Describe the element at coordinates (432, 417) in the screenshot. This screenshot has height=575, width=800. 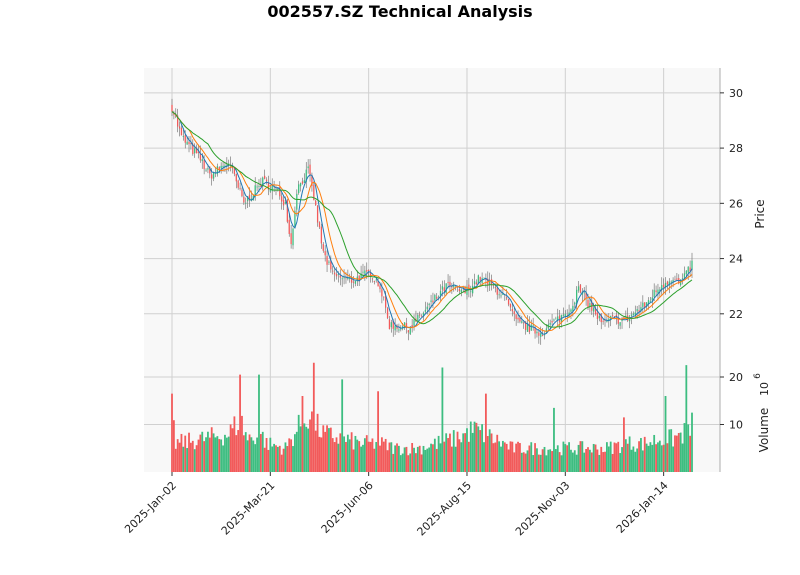
I see `volume-bars` at that location.